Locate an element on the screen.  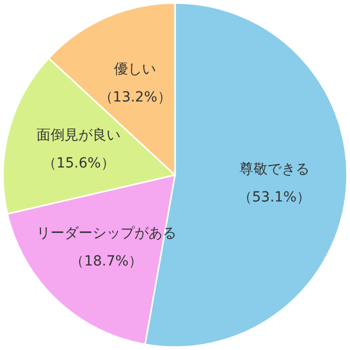
slice-label: 優しい is located at coordinates (135, 70).